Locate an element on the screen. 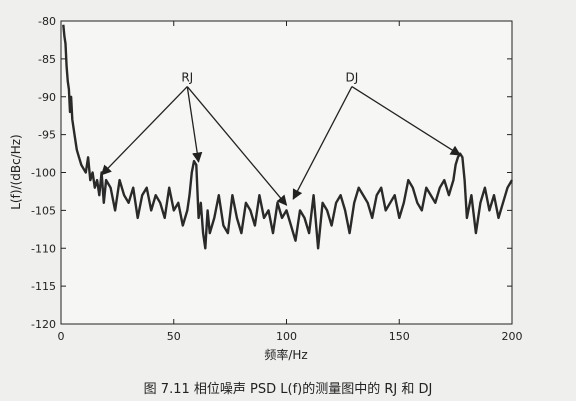 This screenshot has width=576, height=401. y-axis-label: L(f)/(dBc/Hz) is located at coordinates (16, 172).